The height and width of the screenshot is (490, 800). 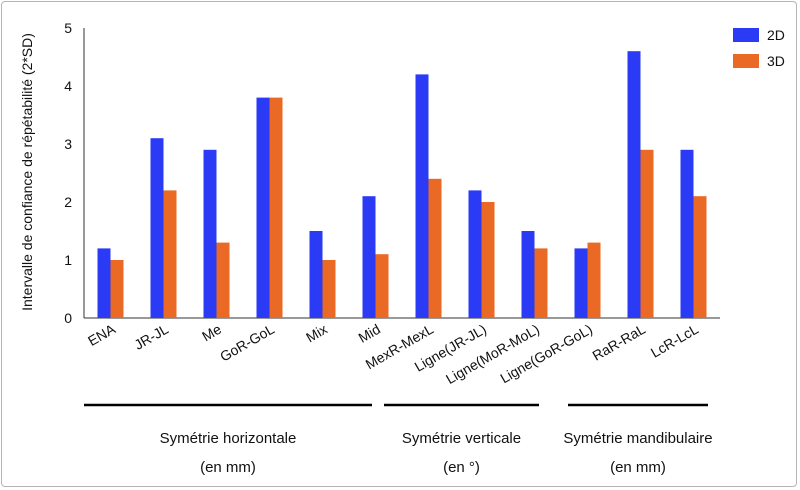 I want to click on group-label: Symétrie mandibulaire, so click(x=637, y=438).